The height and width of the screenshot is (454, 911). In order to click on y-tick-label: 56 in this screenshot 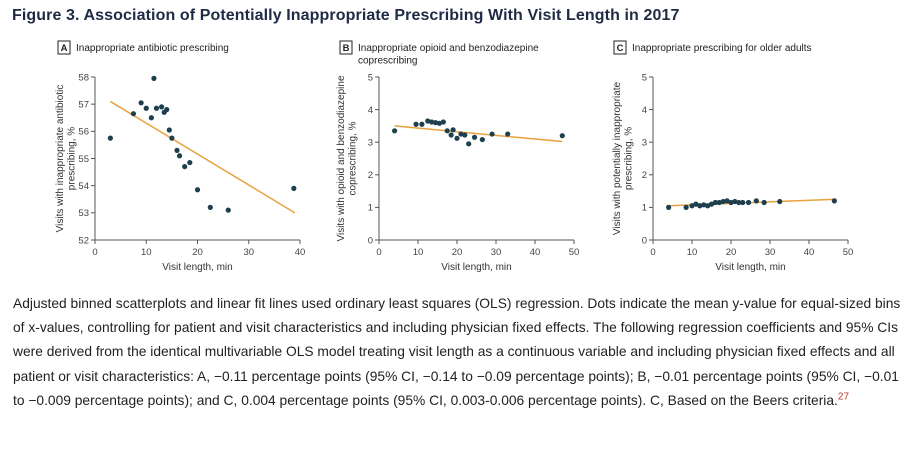, I will do `click(83, 132)`.